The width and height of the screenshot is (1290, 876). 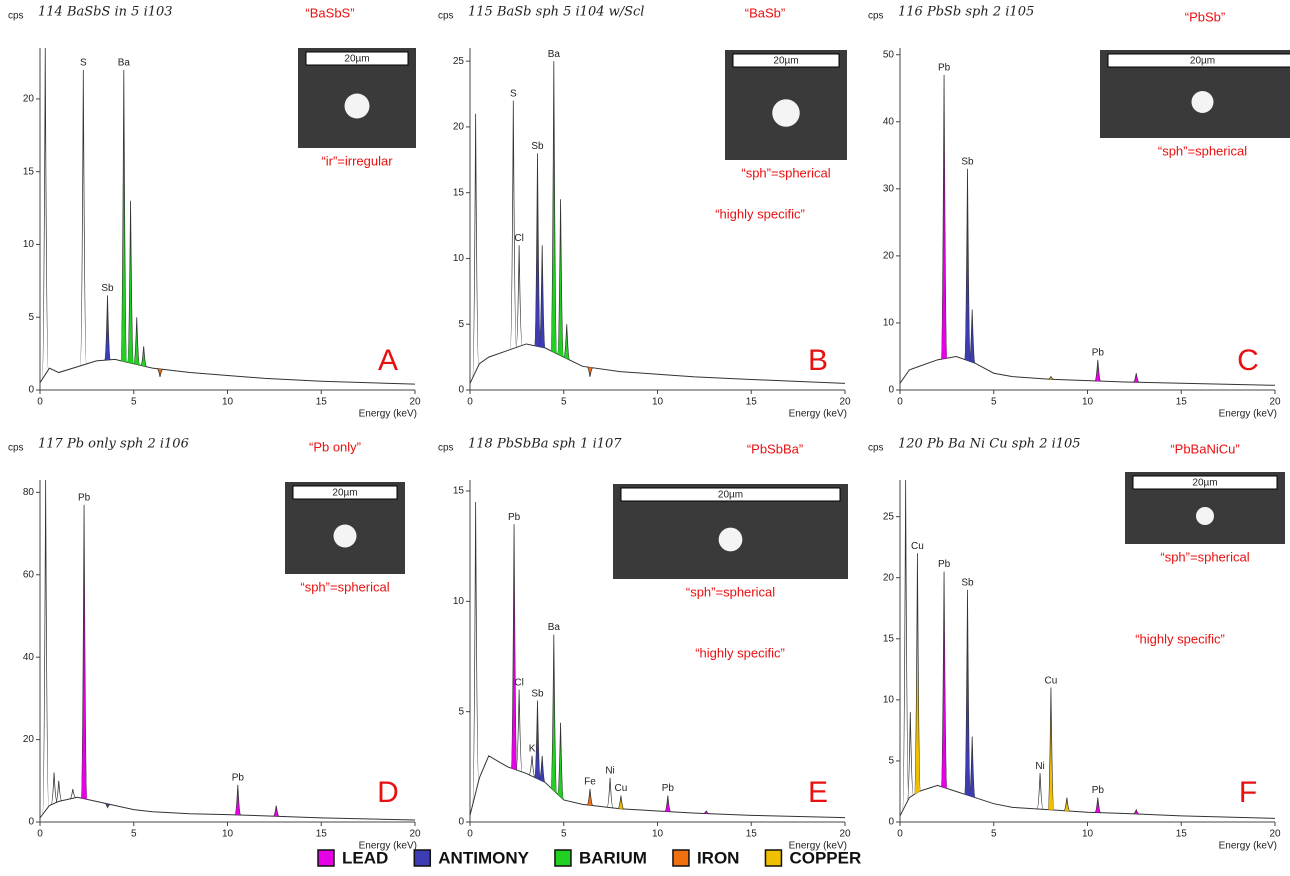 What do you see at coordinates (1205, 16) in the screenshot?
I see `sample-label: “PbSb”` at bounding box center [1205, 16].